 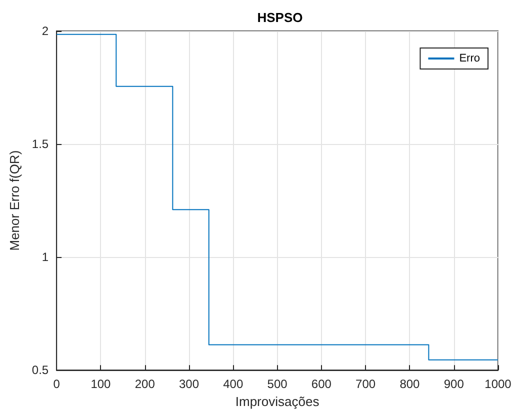 What do you see at coordinates (56, 384) in the screenshot?
I see `x-tick-label: 0` at bounding box center [56, 384].